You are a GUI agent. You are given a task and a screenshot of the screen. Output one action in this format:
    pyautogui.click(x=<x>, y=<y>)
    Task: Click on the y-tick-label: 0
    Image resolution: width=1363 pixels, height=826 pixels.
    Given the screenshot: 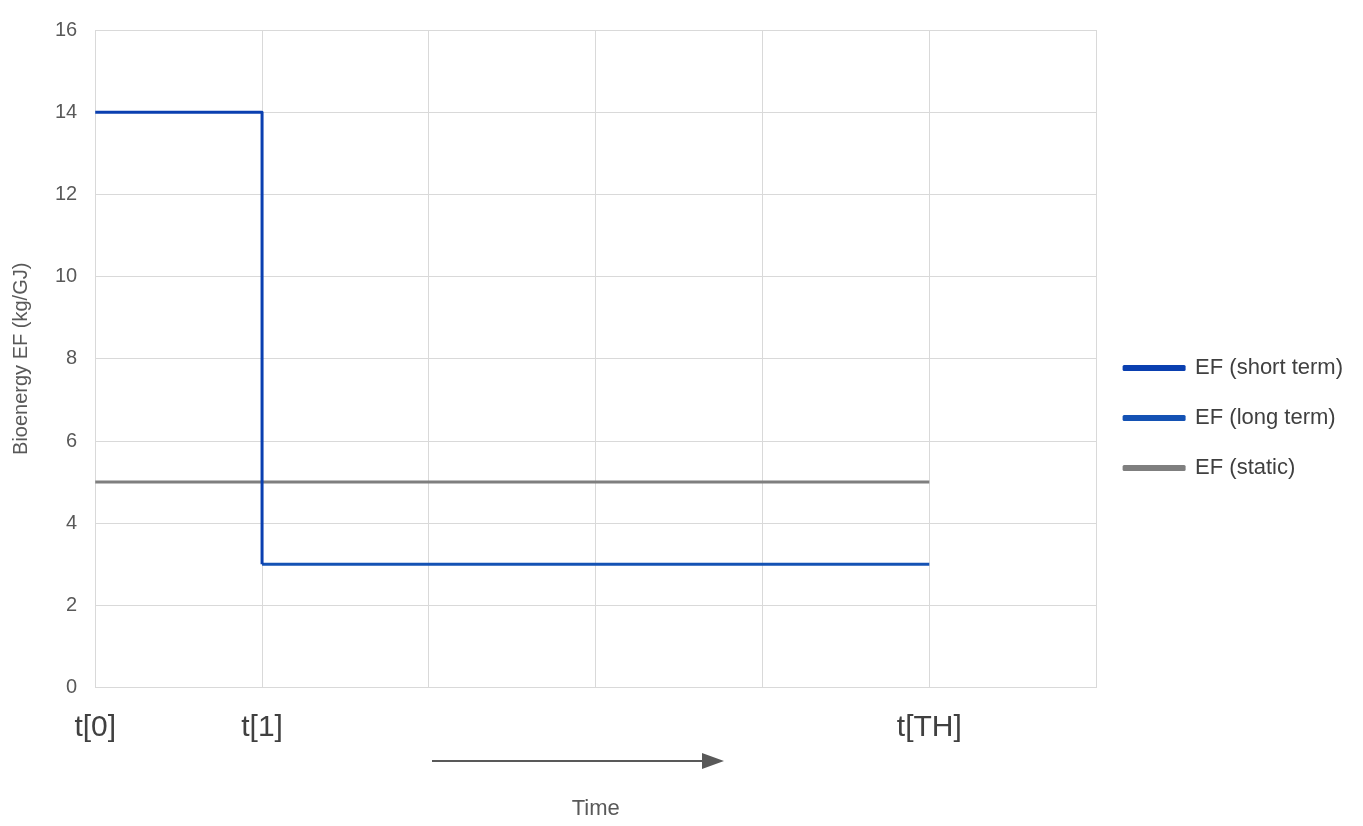 What is the action you would take?
    pyautogui.click(x=72, y=686)
    